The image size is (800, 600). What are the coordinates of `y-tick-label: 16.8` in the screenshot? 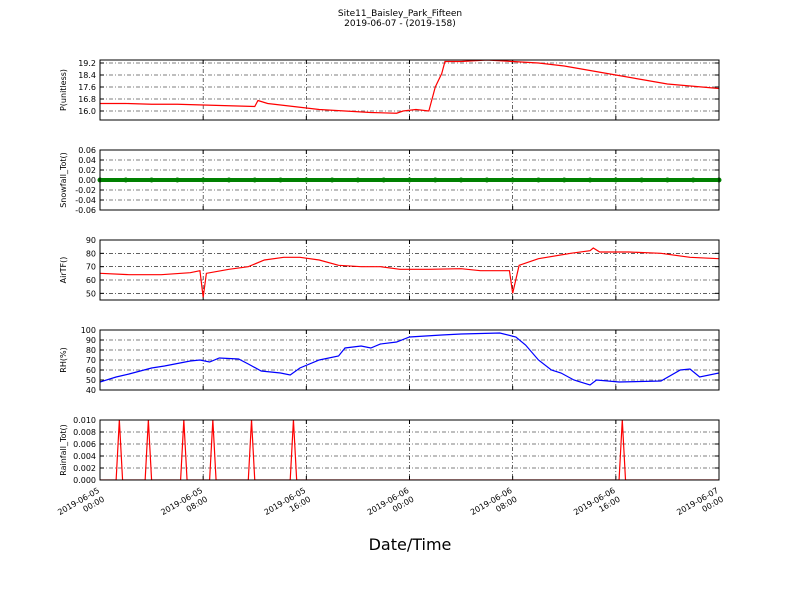 It's located at (87, 99).